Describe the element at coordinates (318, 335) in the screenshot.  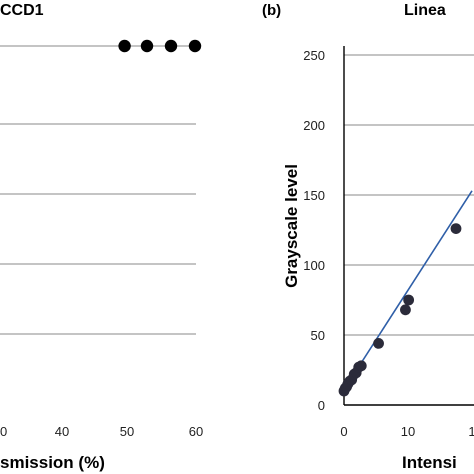
I see `y-tick-label-b-1: 50` at that location.